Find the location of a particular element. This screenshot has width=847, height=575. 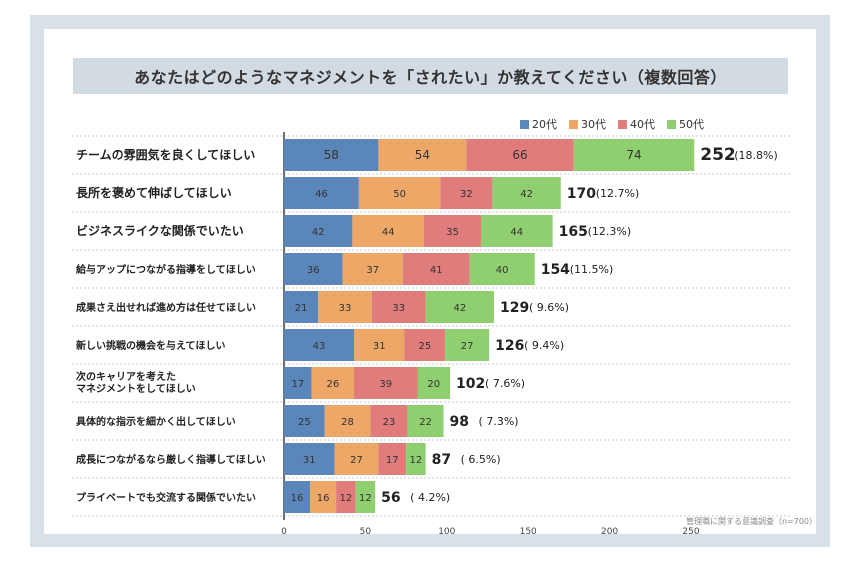

category-label: 新しい挑戦の機会を与えてほしい is located at coordinates (151, 345).